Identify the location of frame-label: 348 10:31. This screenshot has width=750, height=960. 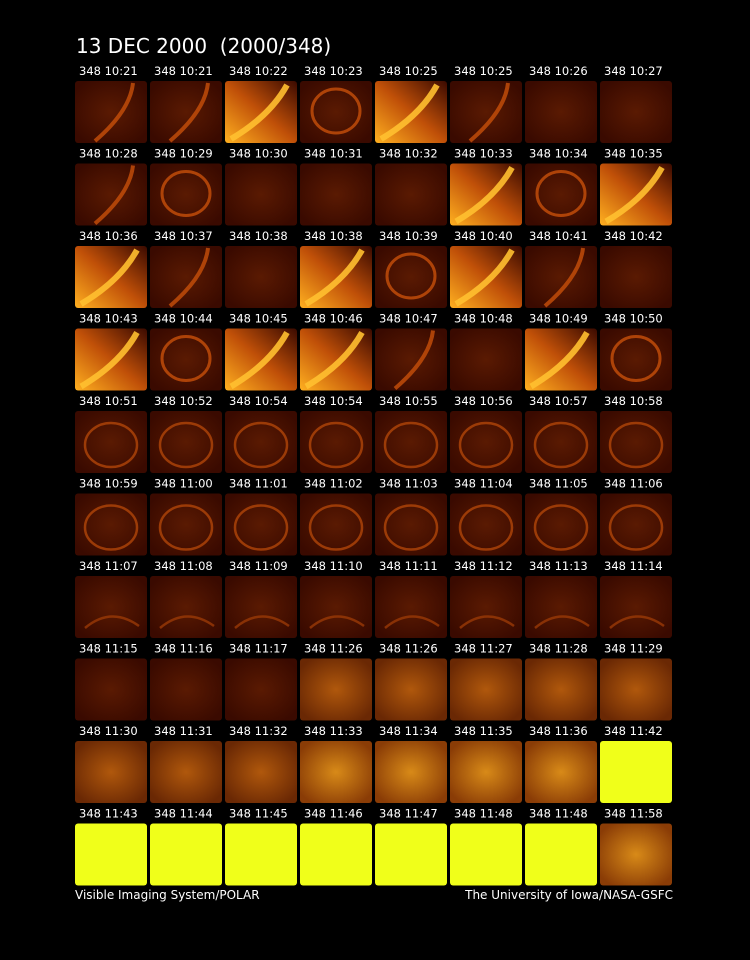
(333, 154).